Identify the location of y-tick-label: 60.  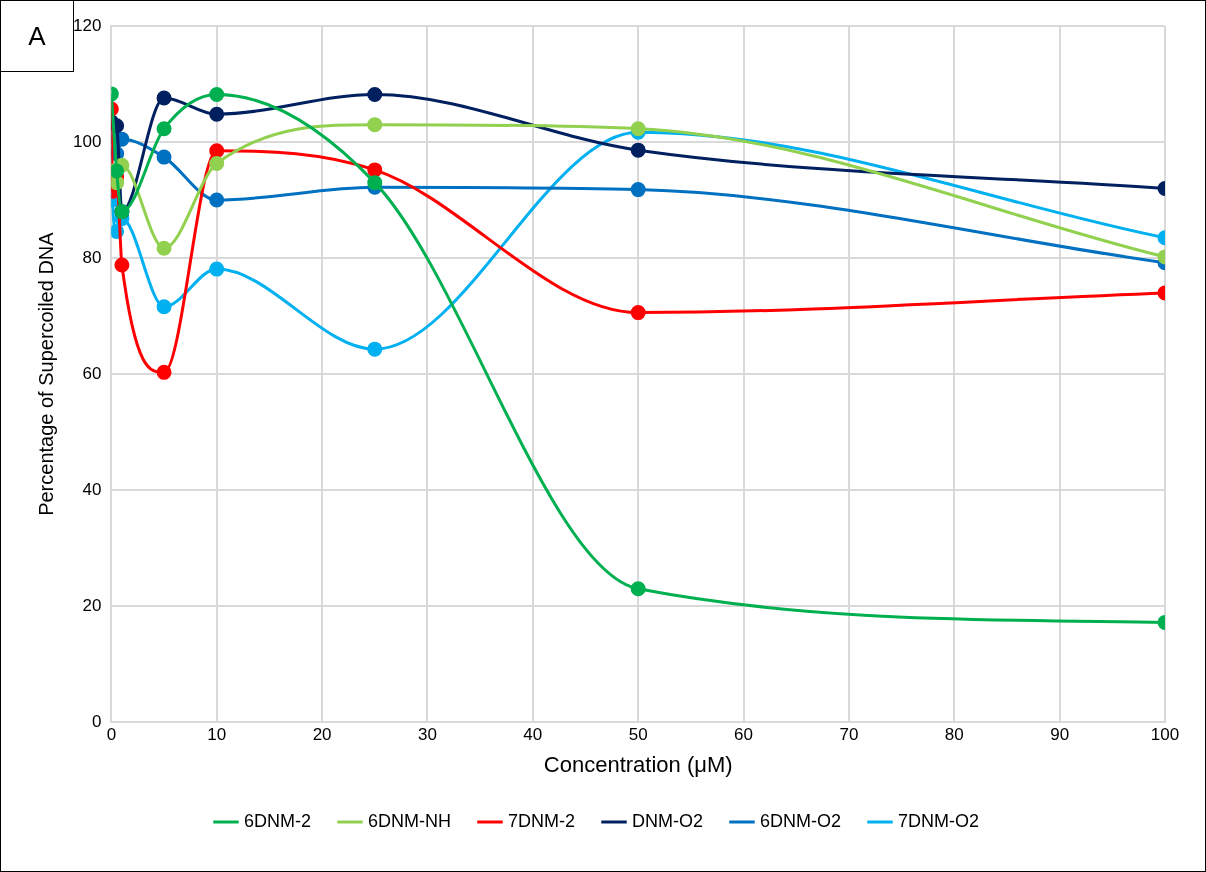
(92, 373).